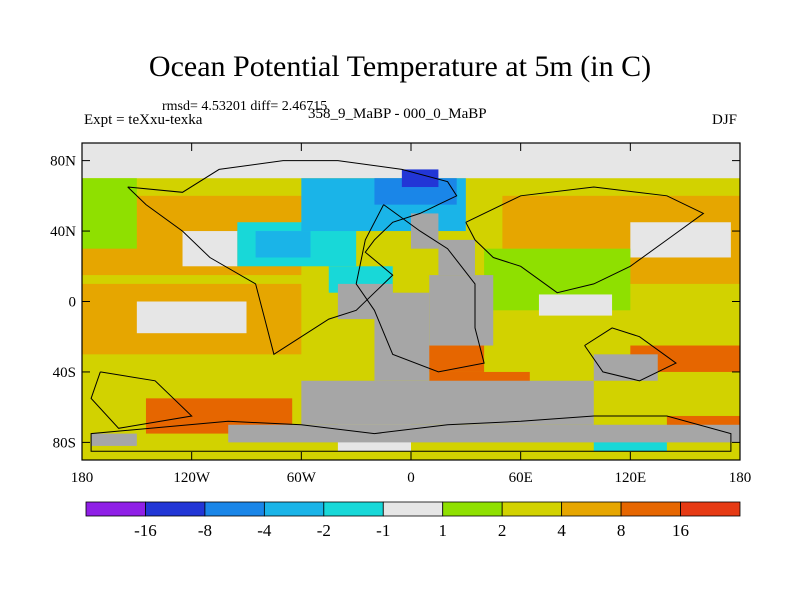 The image size is (800, 600). I want to click on colorbar-label: 16, so click(680, 530).